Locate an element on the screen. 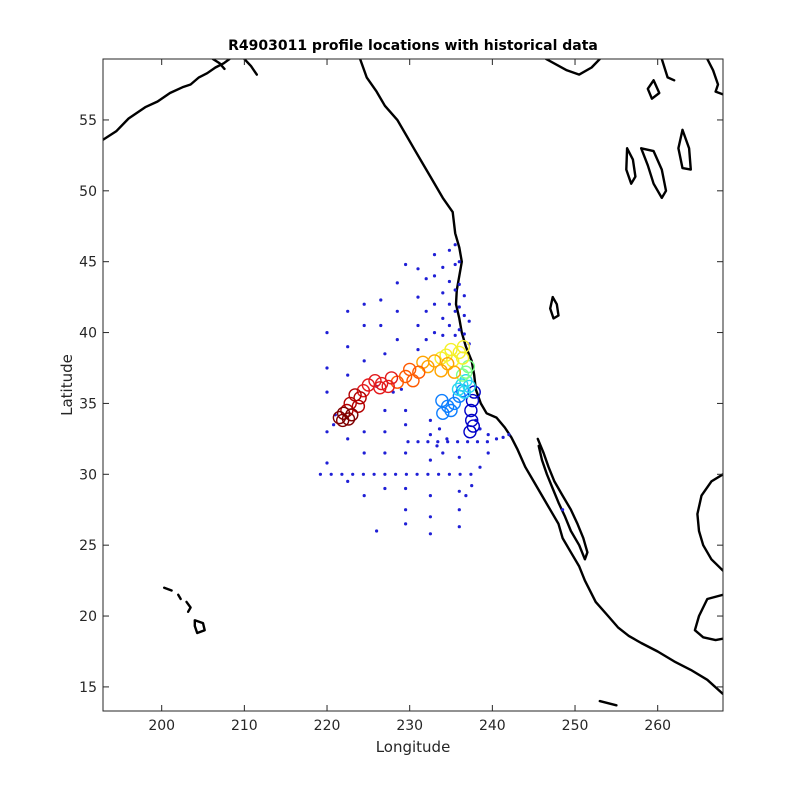  x-tick-label: 240 is located at coordinates (492, 726).